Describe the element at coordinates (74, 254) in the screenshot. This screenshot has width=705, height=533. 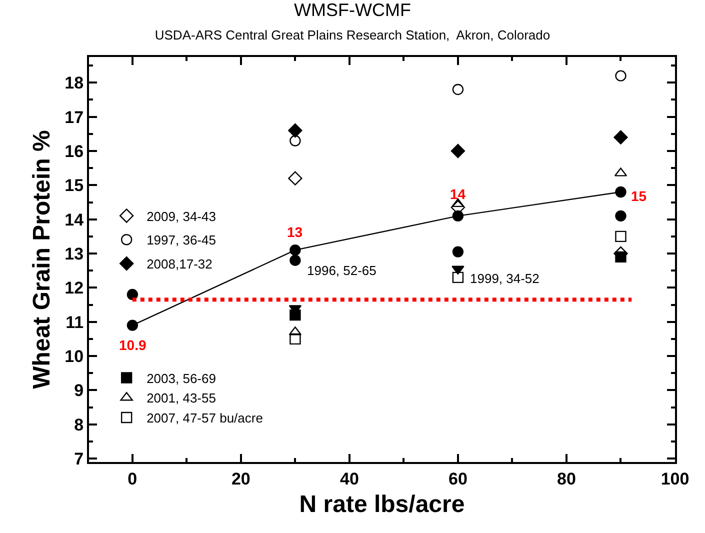
I see `y-tick-label: 13` at that location.